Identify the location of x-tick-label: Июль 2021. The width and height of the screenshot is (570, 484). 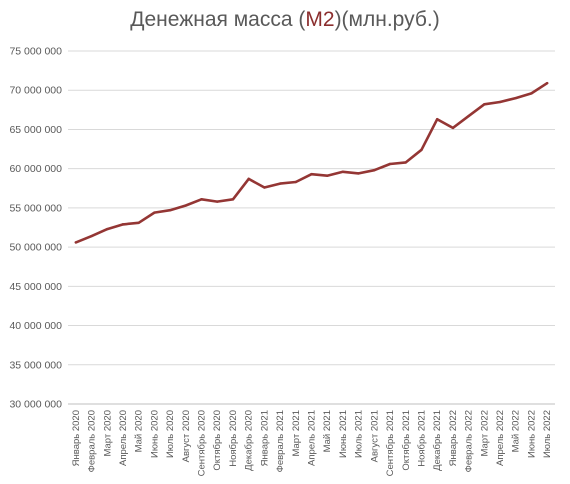
(359, 434).